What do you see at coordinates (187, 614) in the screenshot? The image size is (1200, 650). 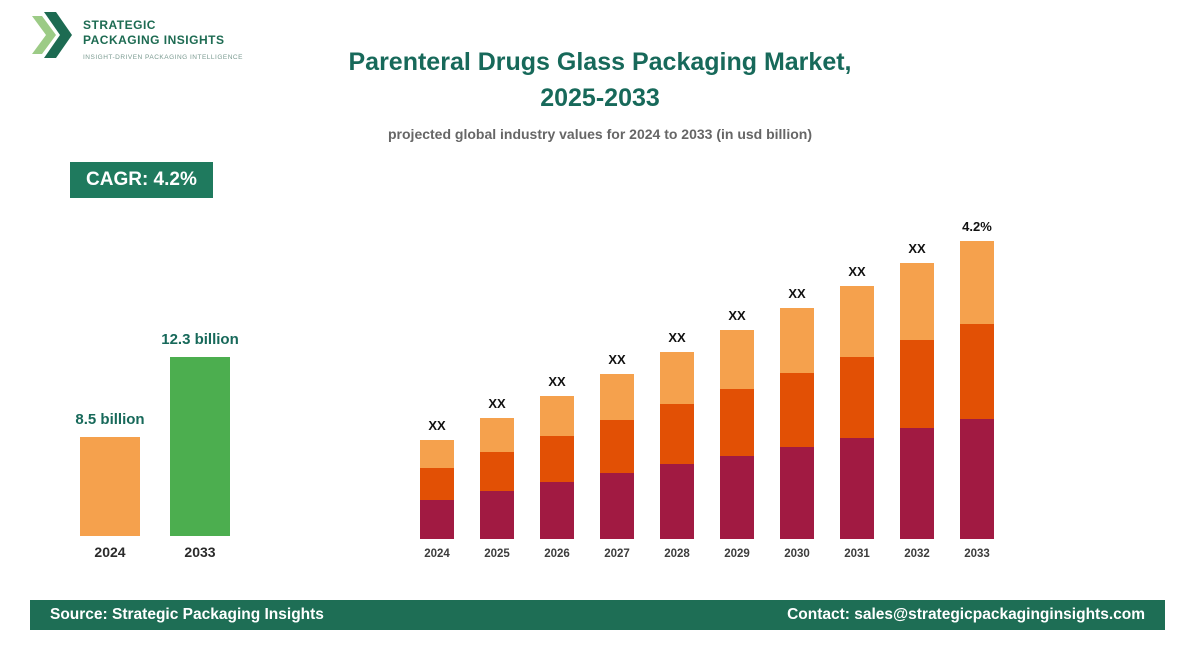 I see `footer-source-text: Source: Strategic Packaging Insights` at bounding box center [187, 614].